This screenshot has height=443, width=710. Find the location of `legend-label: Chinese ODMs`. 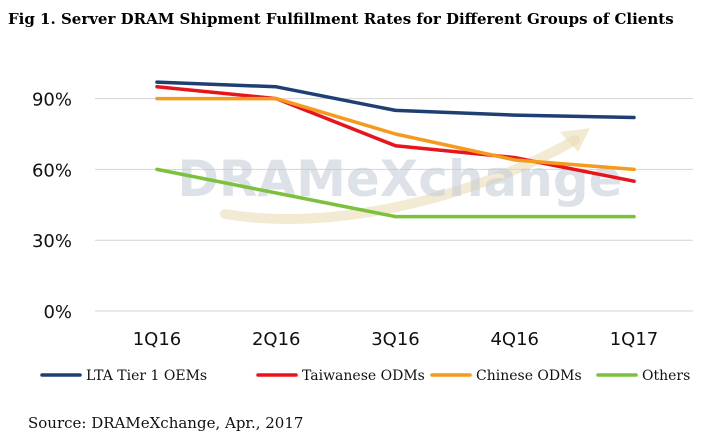

legend-label: Chinese ODMs is located at coordinates (529, 376).